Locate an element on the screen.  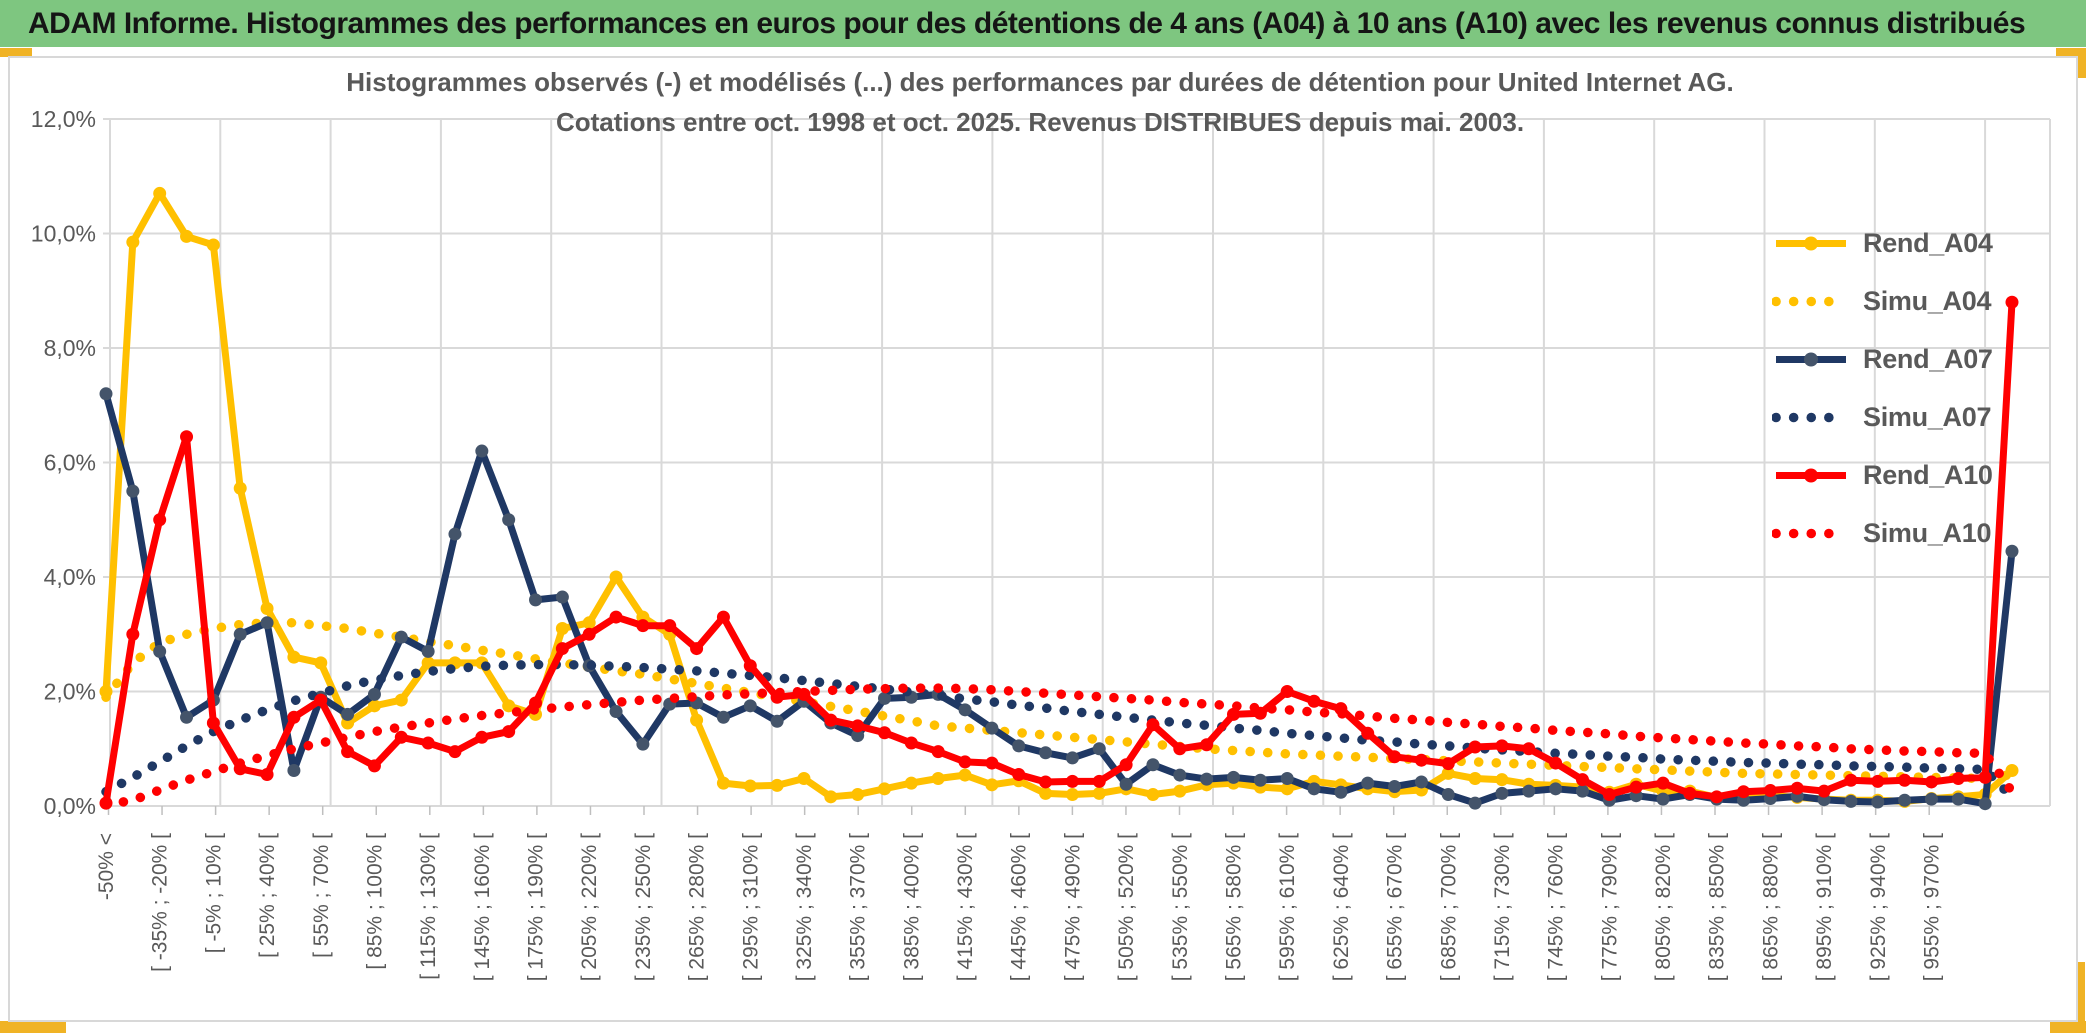
x-axis-tick-label: [ 565% ; 580% [ is located at coordinates (1233, 907).